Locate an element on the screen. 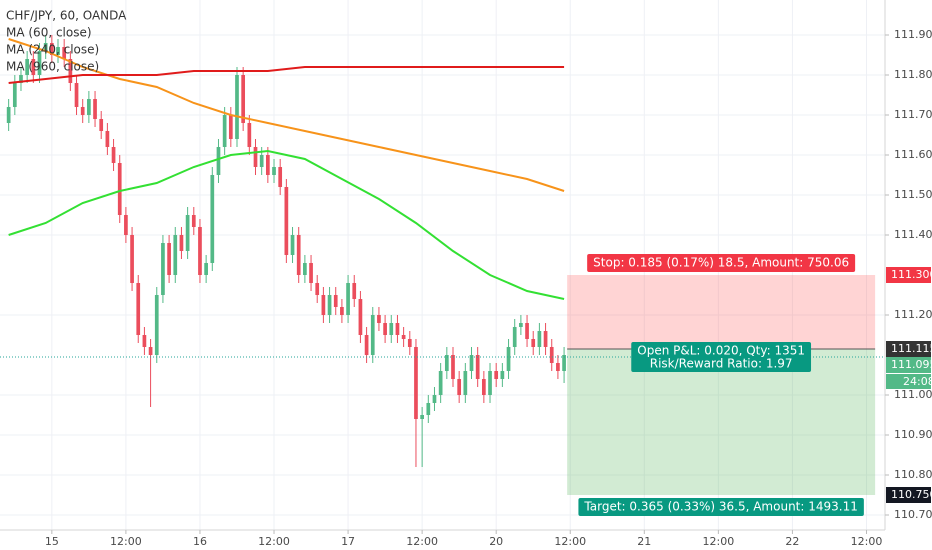 Image resolution: width=932 pixels, height=550 pixels. price-tag-label: 111.300 is located at coordinates (911, 274).